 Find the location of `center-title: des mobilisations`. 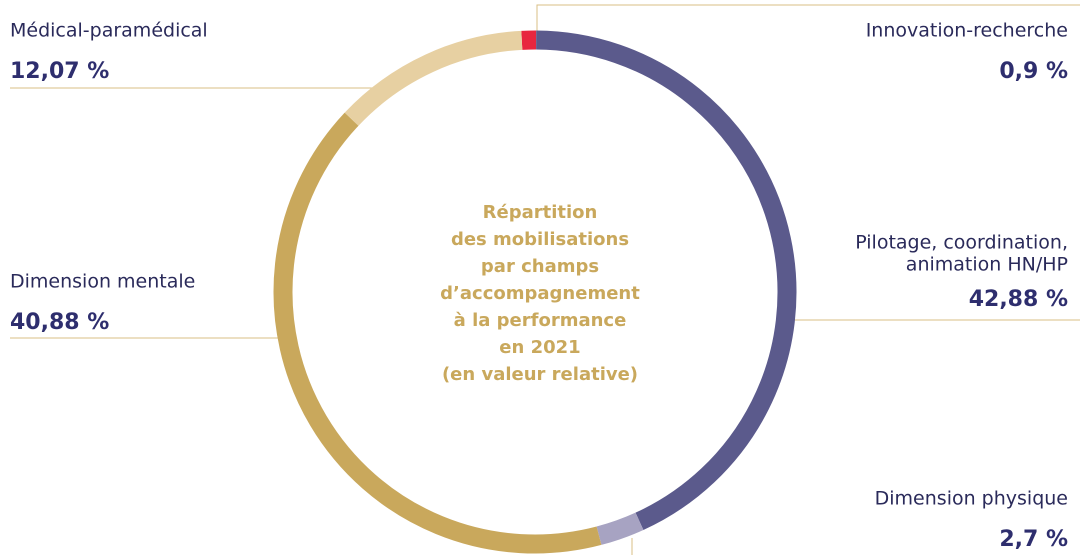

center-title: des mobilisations is located at coordinates (540, 239).